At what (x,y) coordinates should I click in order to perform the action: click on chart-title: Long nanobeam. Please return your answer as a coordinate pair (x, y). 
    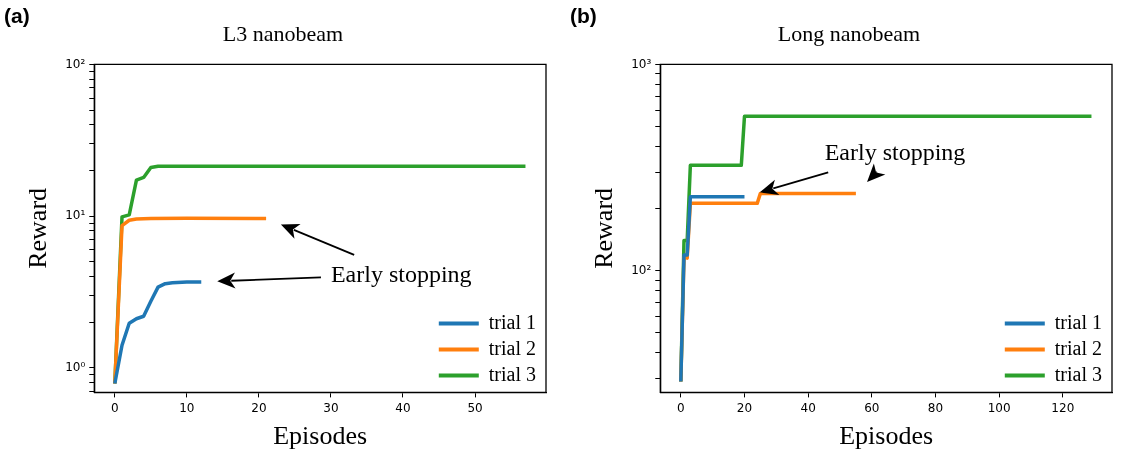
    Looking at the image, I should click on (849, 33).